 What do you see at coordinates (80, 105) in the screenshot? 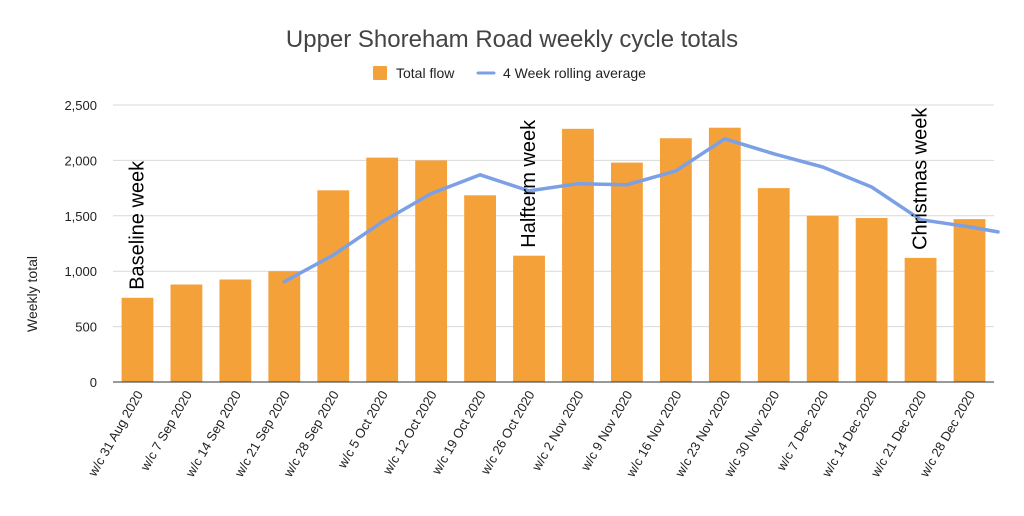
I see `y-tick-label: 2,500` at bounding box center [80, 105].